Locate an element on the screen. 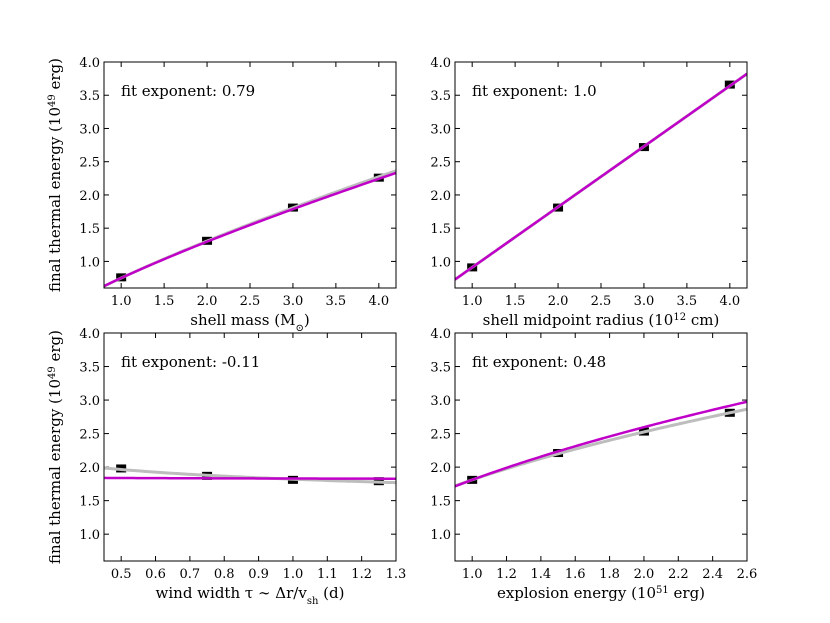 The width and height of the screenshot is (830, 623). x-axis-label: wind width τ ∼ Δr/vsh (d) is located at coordinates (250, 595).